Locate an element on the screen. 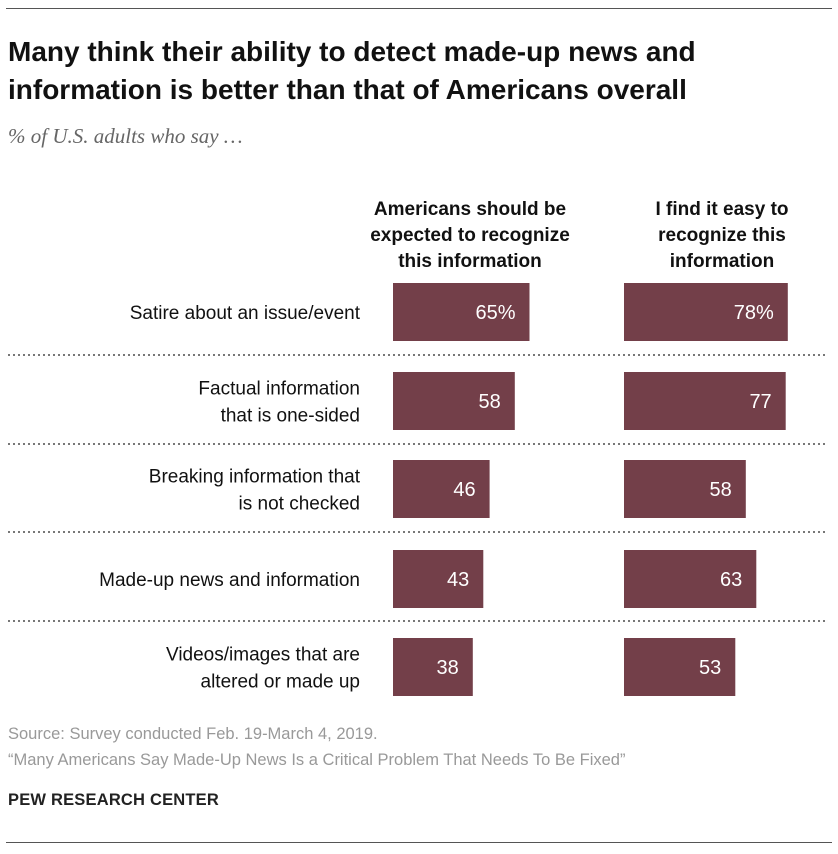  value-label-series-2-row-1: 78% is located at coordinates (754, 313).